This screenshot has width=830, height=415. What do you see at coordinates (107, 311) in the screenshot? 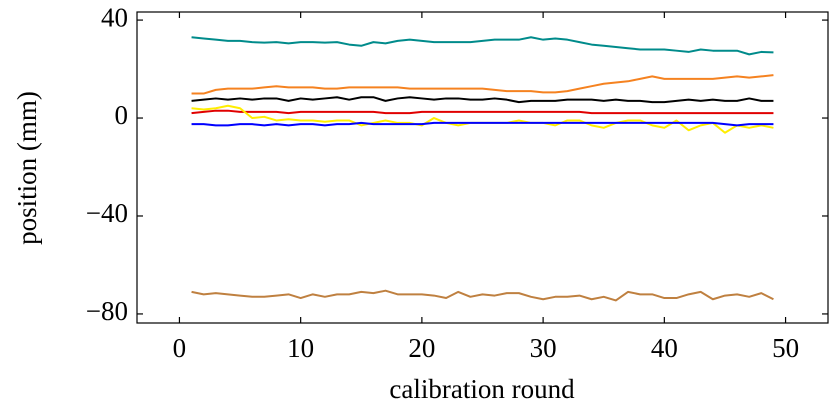
I see `y-tick-label: −80` at bounding box center [107, 311].